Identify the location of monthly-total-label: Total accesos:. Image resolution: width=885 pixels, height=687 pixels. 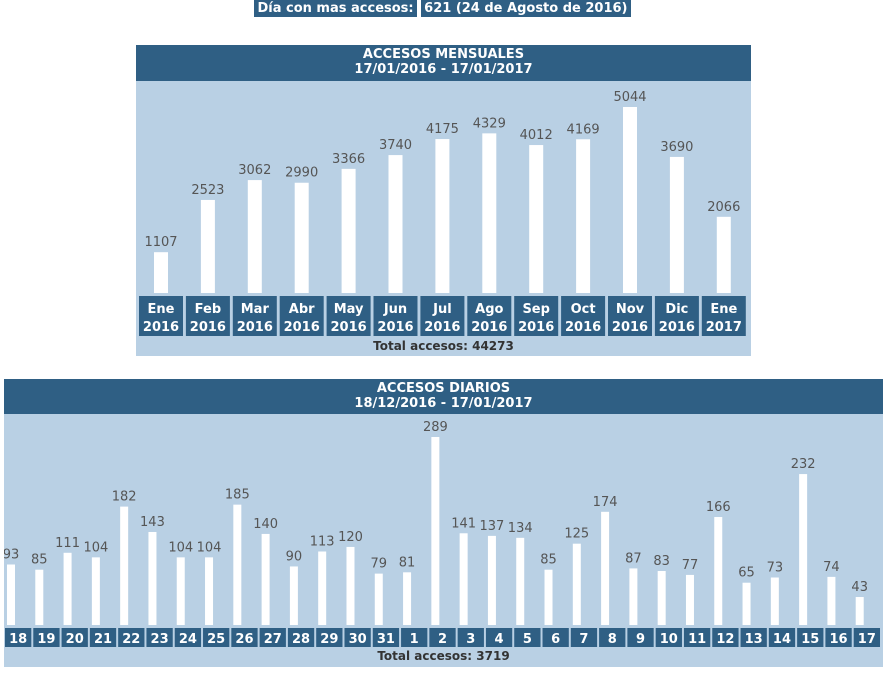
(420, 346).